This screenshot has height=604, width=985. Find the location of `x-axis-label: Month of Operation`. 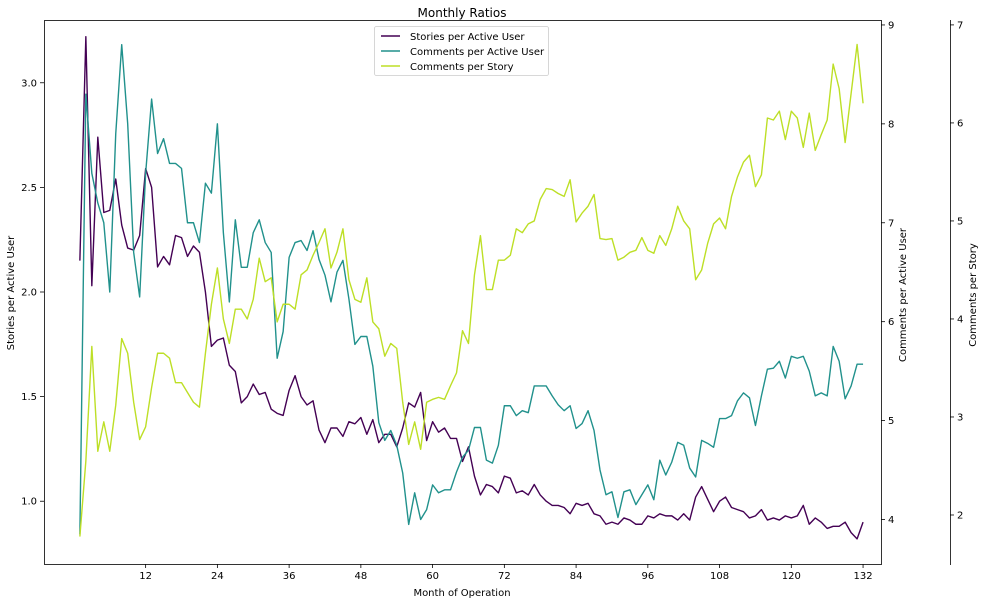

x-axis-label: Month of Operation is located at coordinates (461, 593).